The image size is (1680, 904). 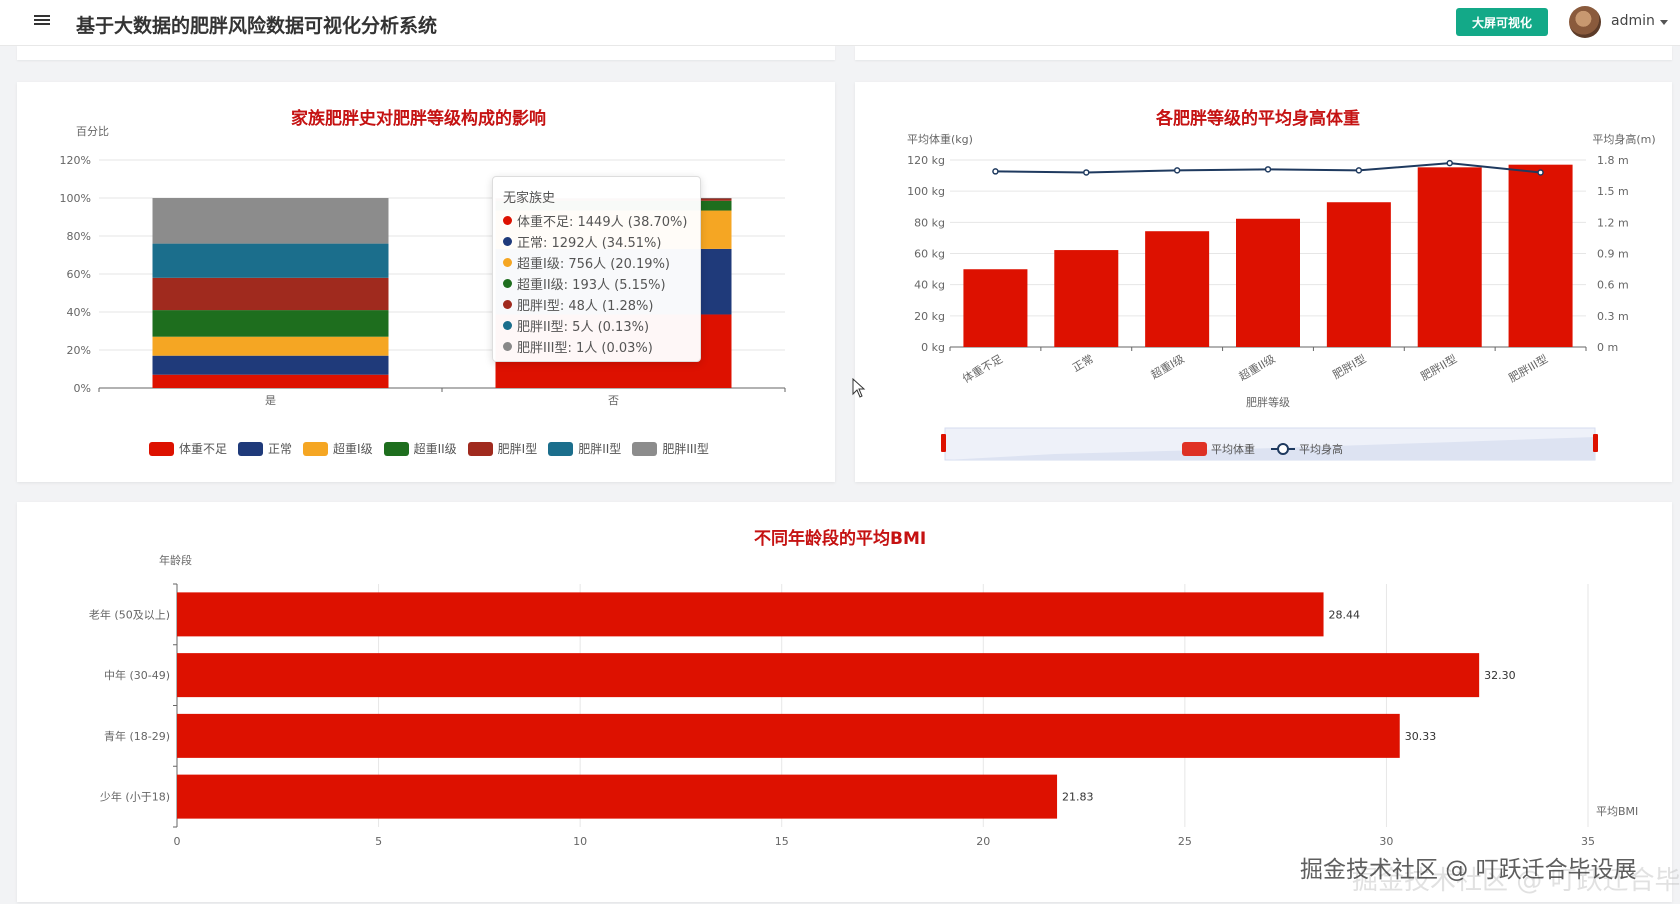 What do you see at coordinates (42, 21) in the screenshot?
I see `menu-icon` at bounding box center [42, 21].